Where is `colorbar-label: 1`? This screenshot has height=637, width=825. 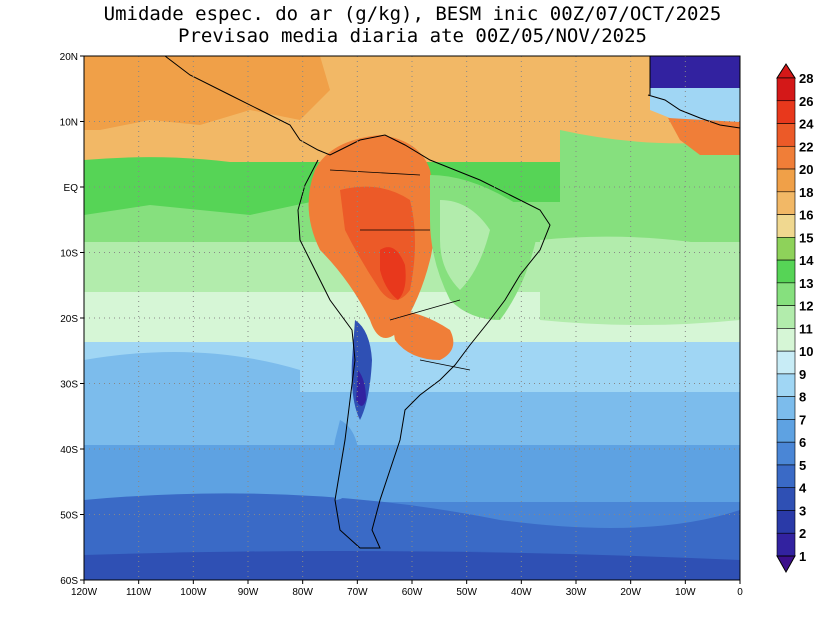 colorbar-label: 1 is located at coordinates (802, 556).